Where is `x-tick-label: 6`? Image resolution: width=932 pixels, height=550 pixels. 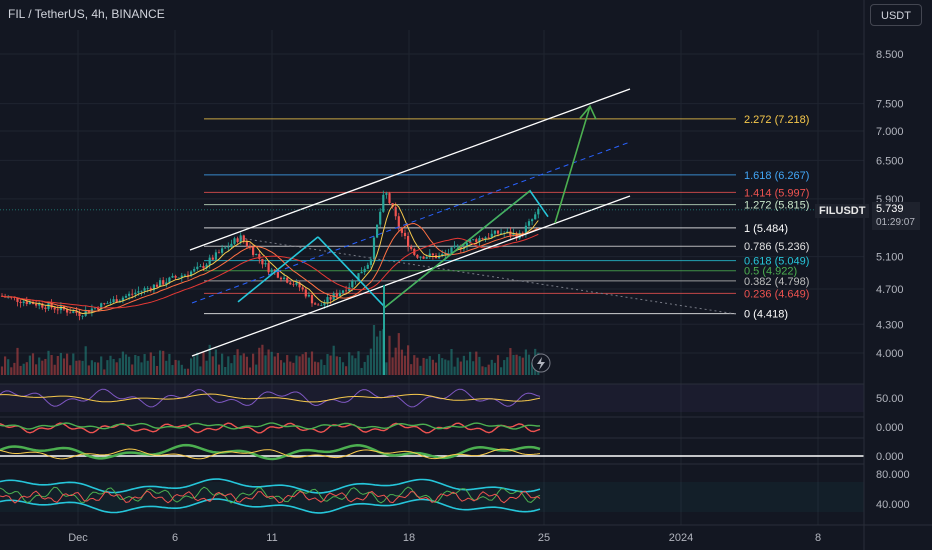 x-tick-label: 6 is located at coordinates (175, 538).